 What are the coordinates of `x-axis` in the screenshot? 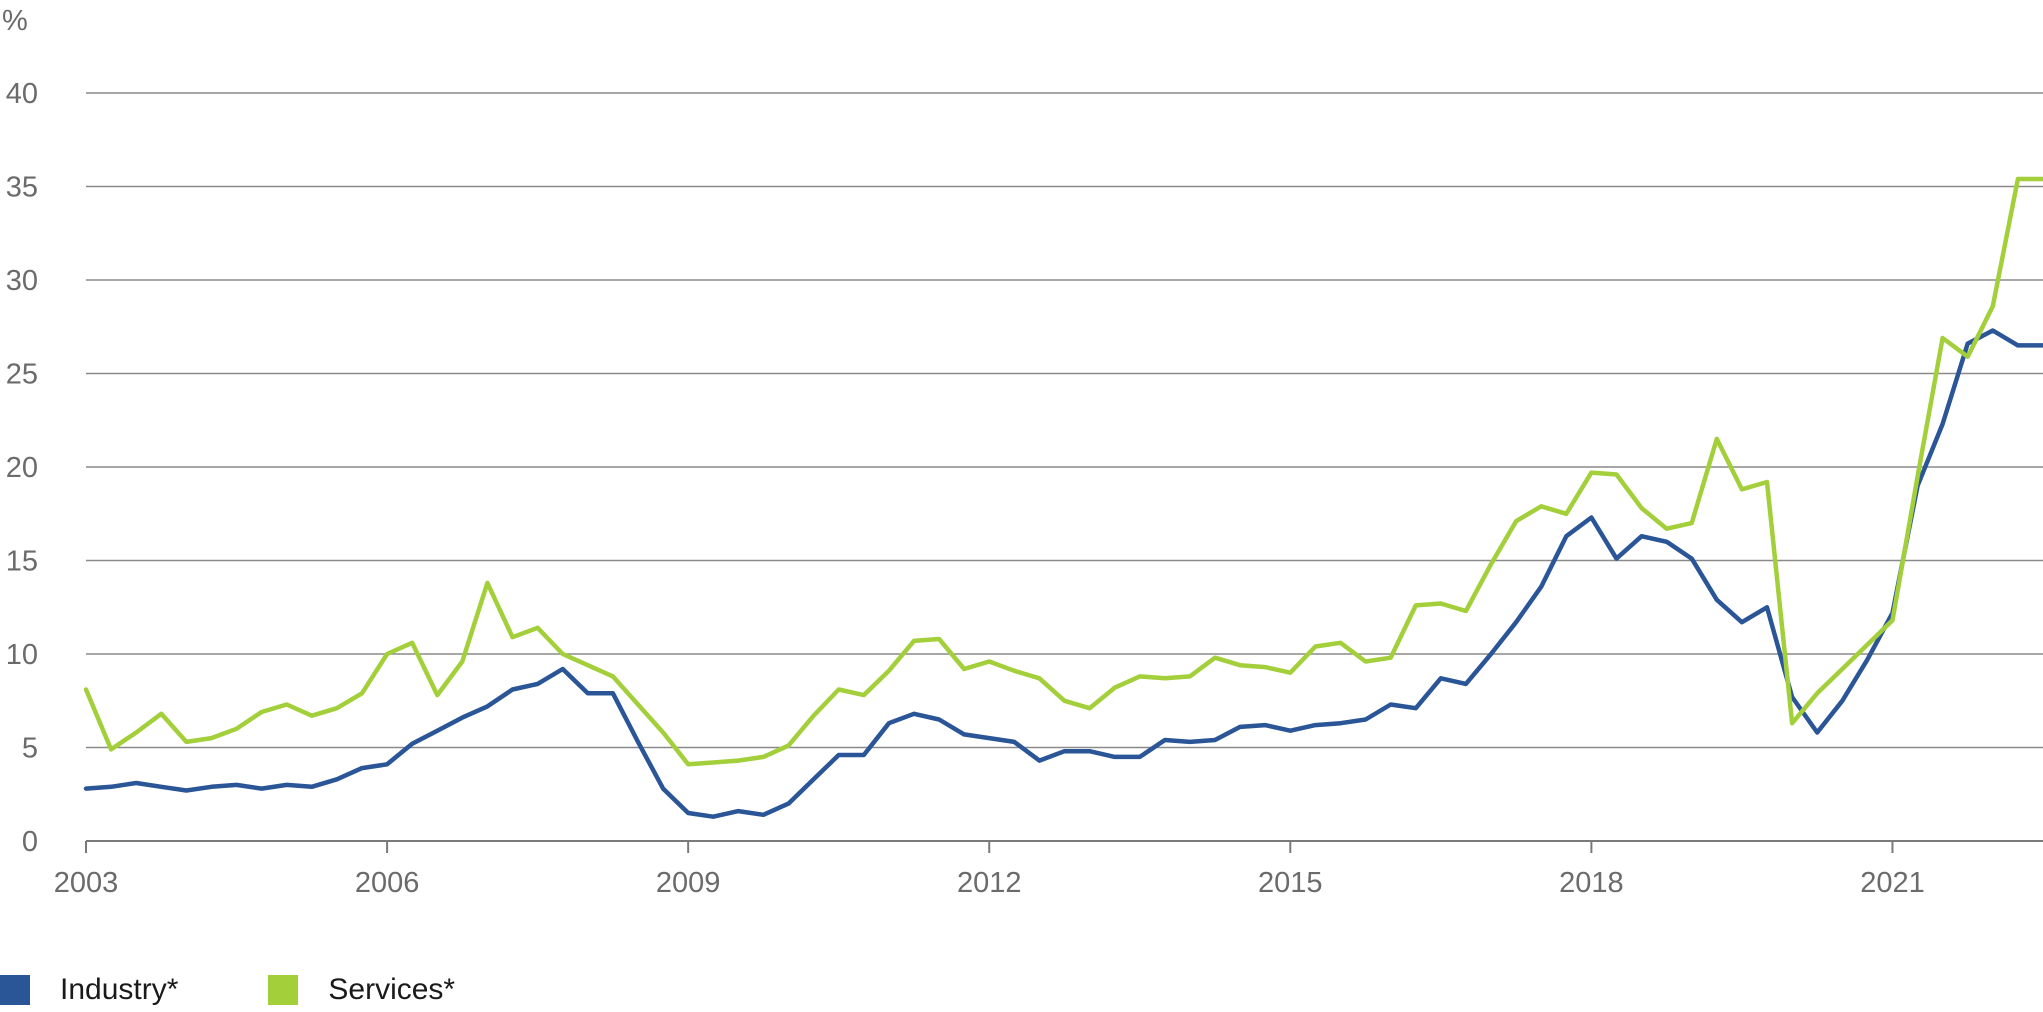 It's located at (989, 847).